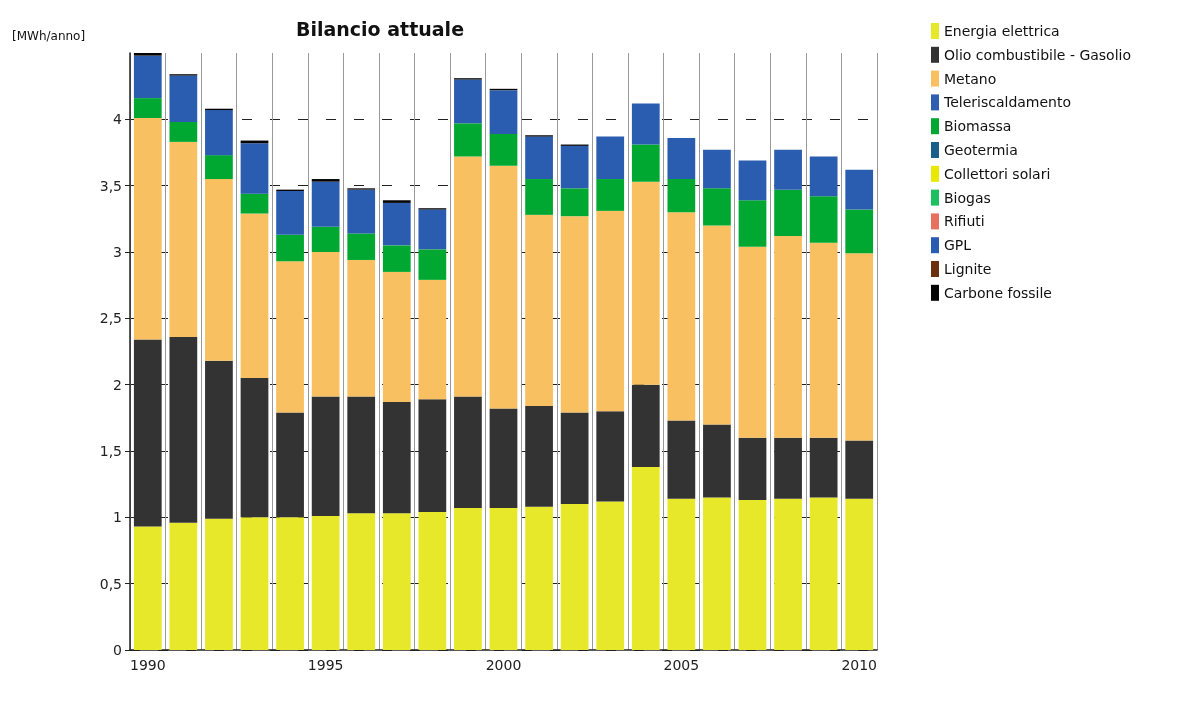 This screenshot has height=717, width=1202. What do you see at coordinates (380, 28) in the screenshot?
I see `chart-title: Bilancio attuale` at bounding box center [380, 28].